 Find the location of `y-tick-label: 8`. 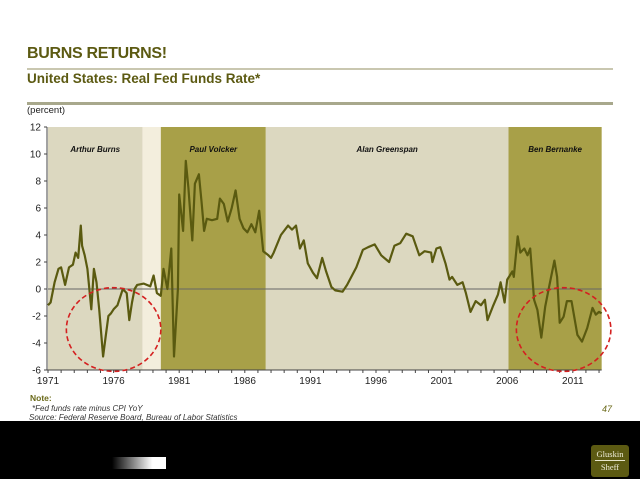

y-tick-label: 8 is located at coordinates (38, 182).